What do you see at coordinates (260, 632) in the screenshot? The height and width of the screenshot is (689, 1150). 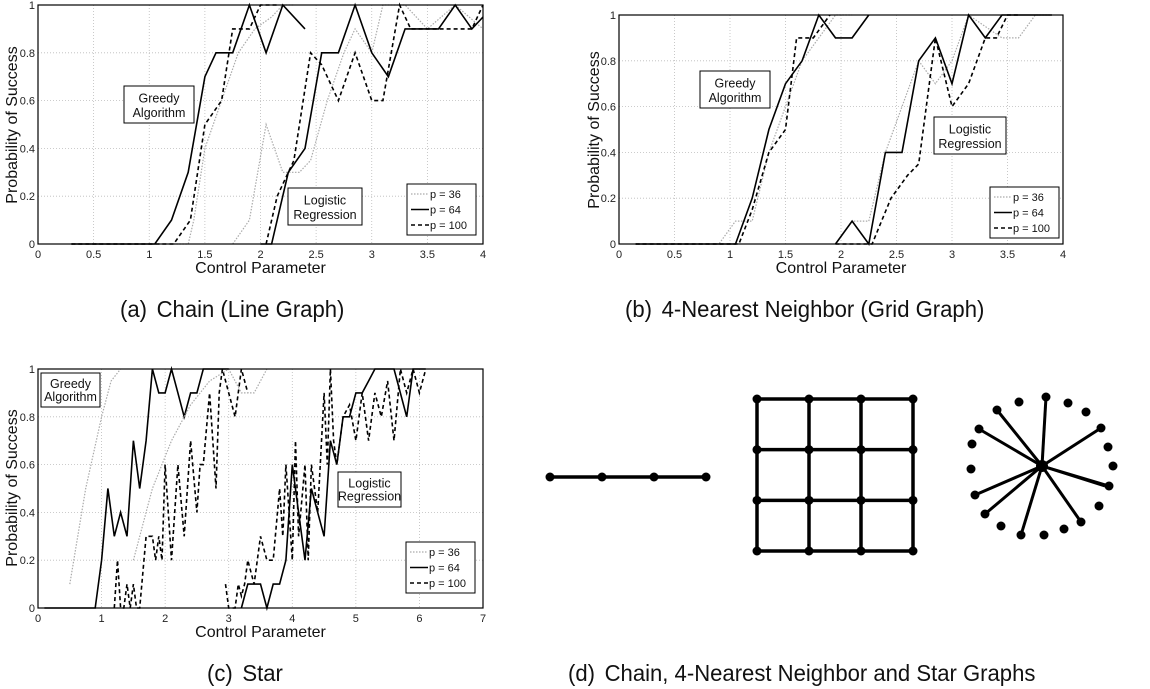 I see `x-axis-label: Control Parameter` at bounding box center [260, 632].